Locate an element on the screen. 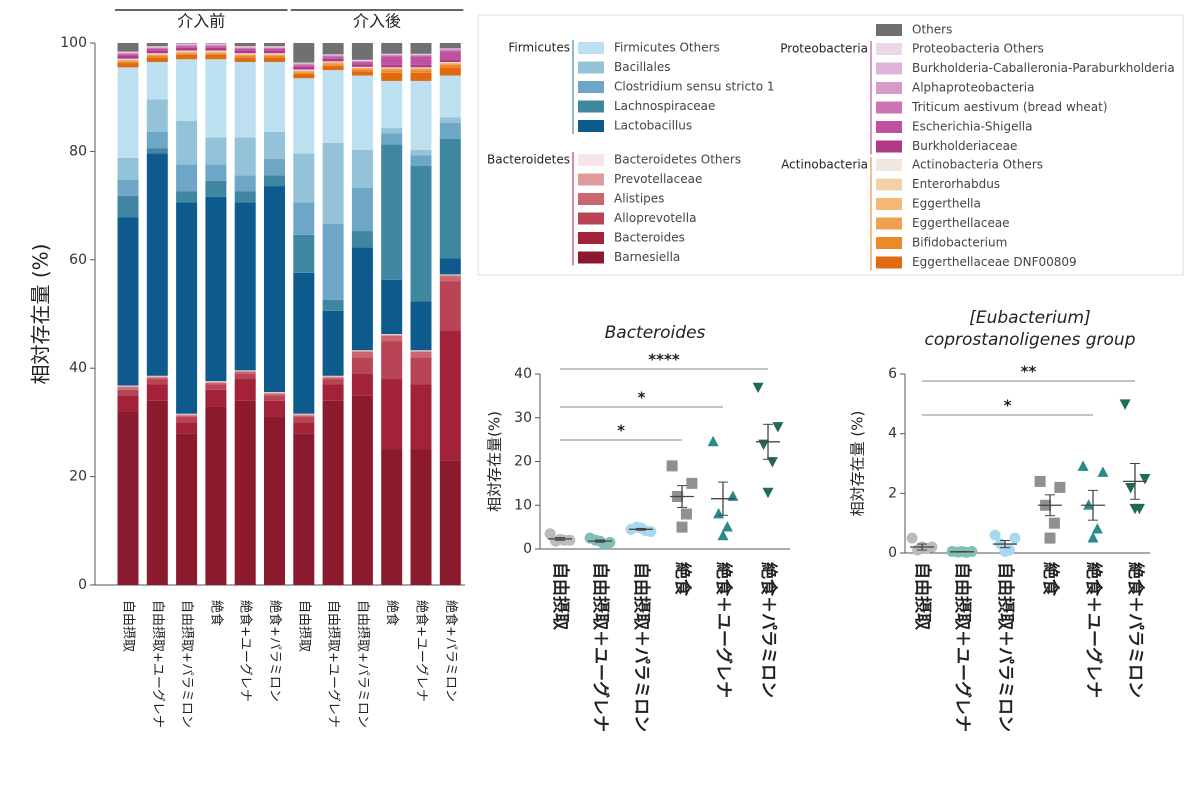  y-axis-label: 相対存在量(%) is located at coordinates (495, 461).